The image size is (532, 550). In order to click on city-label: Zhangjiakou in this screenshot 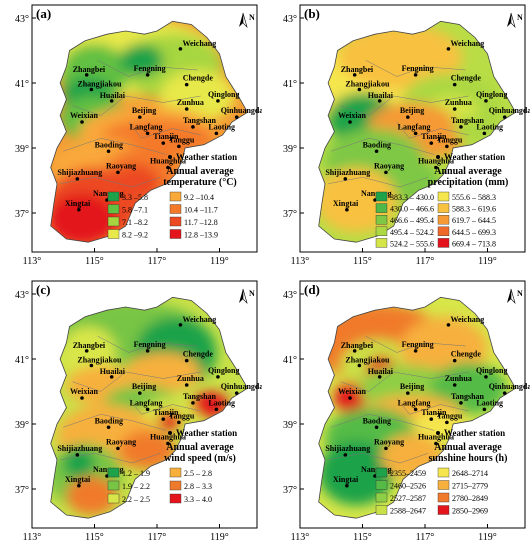, I will do `click(367, 360)`.